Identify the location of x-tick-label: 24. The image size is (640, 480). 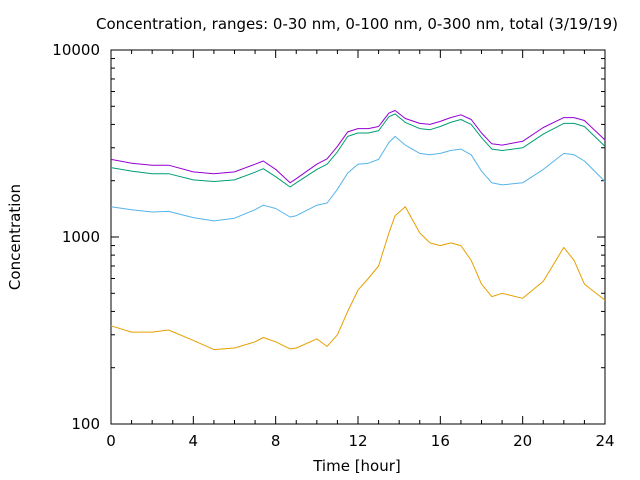
(604, 441).